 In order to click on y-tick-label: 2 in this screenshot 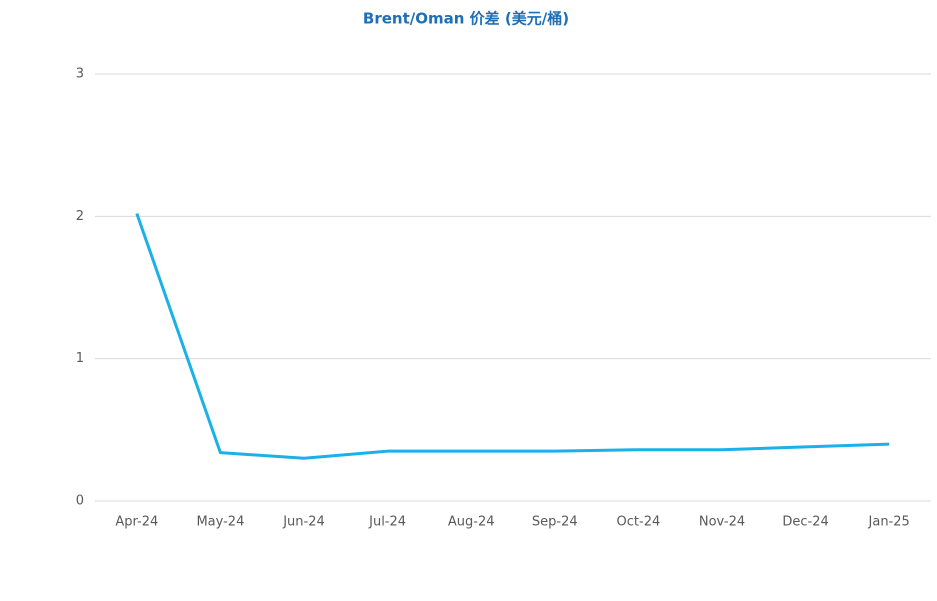, I will do `click(80, 216)`.